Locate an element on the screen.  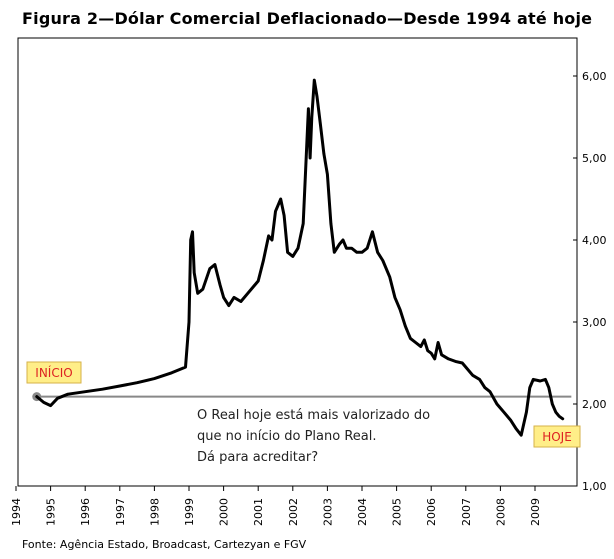
x-tick-label: 2008 is located at coordinates (500, 512).